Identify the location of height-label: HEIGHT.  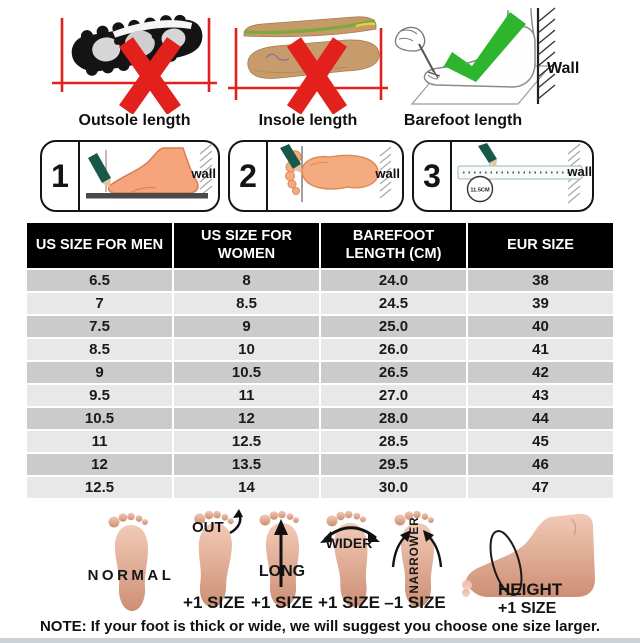
(530, 589).